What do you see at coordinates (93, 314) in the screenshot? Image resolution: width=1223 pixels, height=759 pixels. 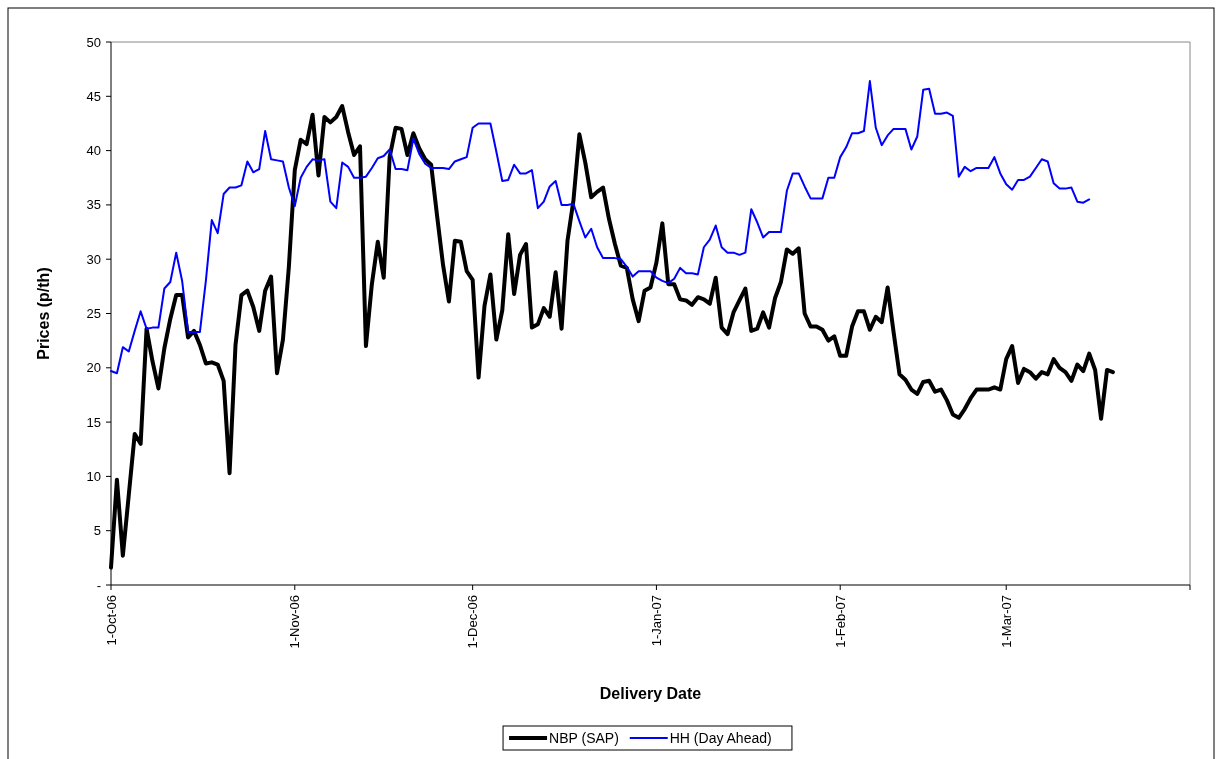 I see `y-tick-label: 25` at bounding box center [93, 314].